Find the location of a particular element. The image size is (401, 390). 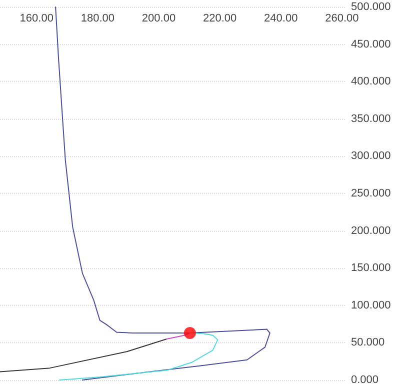

y-tick-label: 100.000 is located at coordinates (371, 305).